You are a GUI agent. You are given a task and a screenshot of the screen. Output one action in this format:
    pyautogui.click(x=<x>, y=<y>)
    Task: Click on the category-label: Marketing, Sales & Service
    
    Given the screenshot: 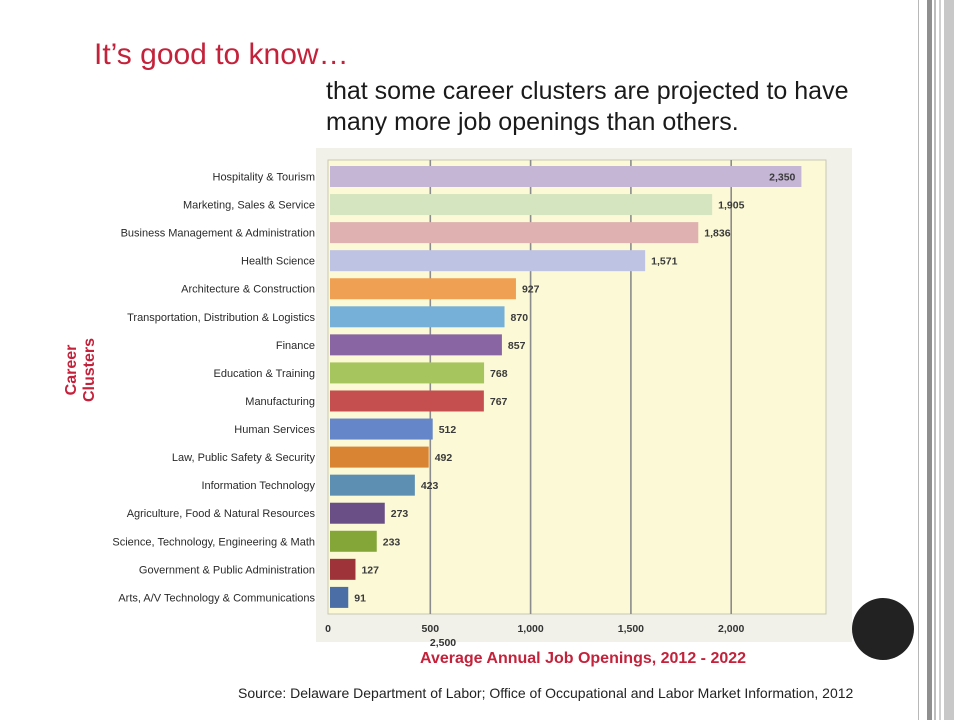 What is the action you would take?
    pyautogui.click(x=249, y=206)
    